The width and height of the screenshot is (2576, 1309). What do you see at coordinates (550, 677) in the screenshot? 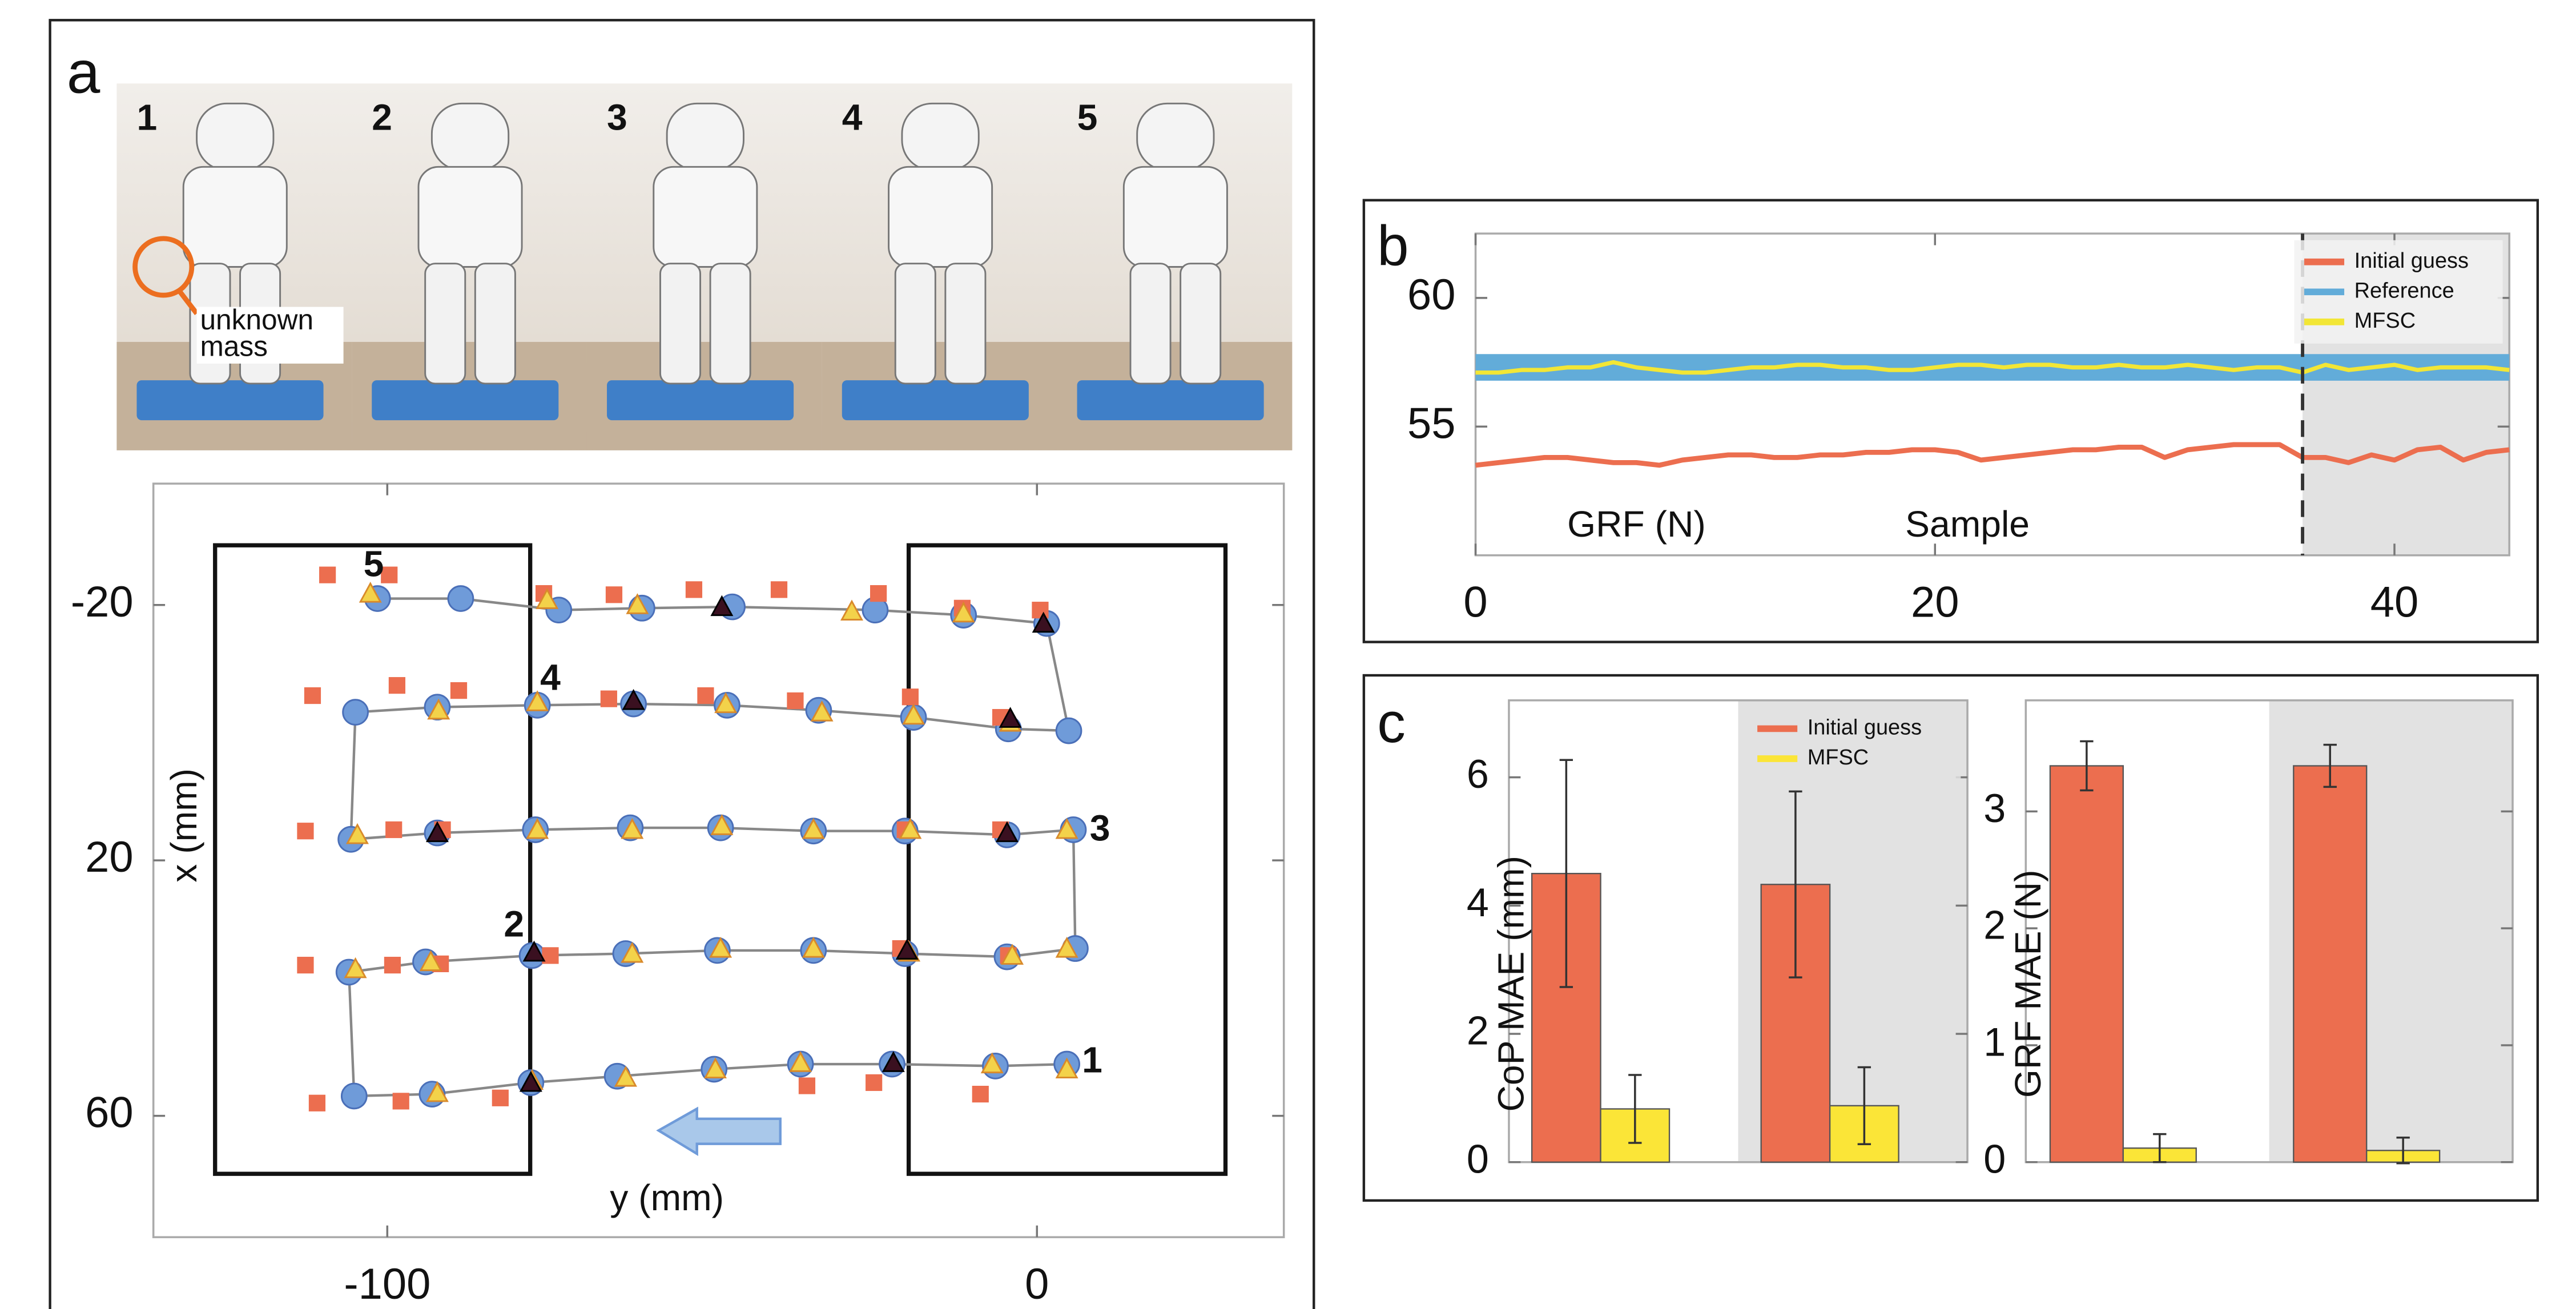
I see `point-annotation: 4` at bounding box center [550, 677].